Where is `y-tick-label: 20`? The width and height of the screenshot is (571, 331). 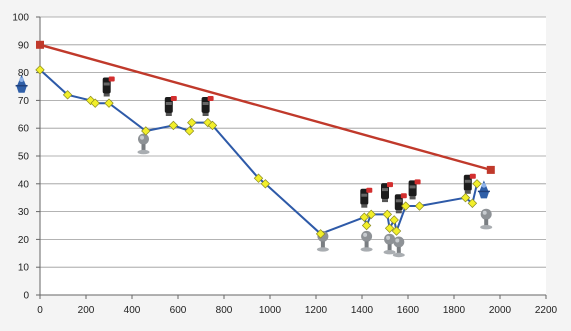 y-tick-label: 20 is located at coordinates (24, 240).